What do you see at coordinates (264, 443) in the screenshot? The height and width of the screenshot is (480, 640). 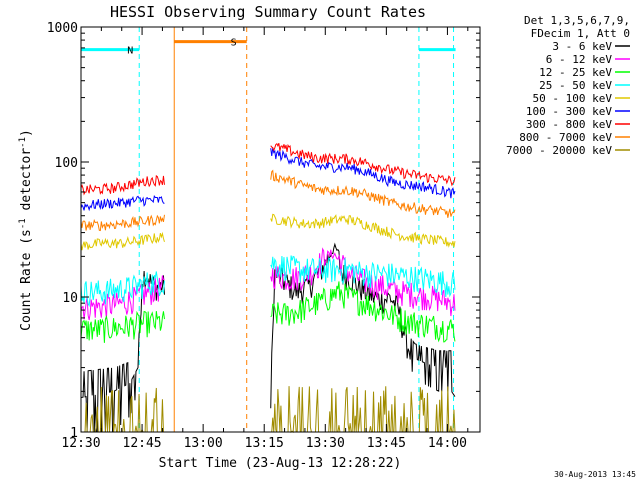 I see `x-tick-label-3: 13:15` at bounding box center [264, 443].